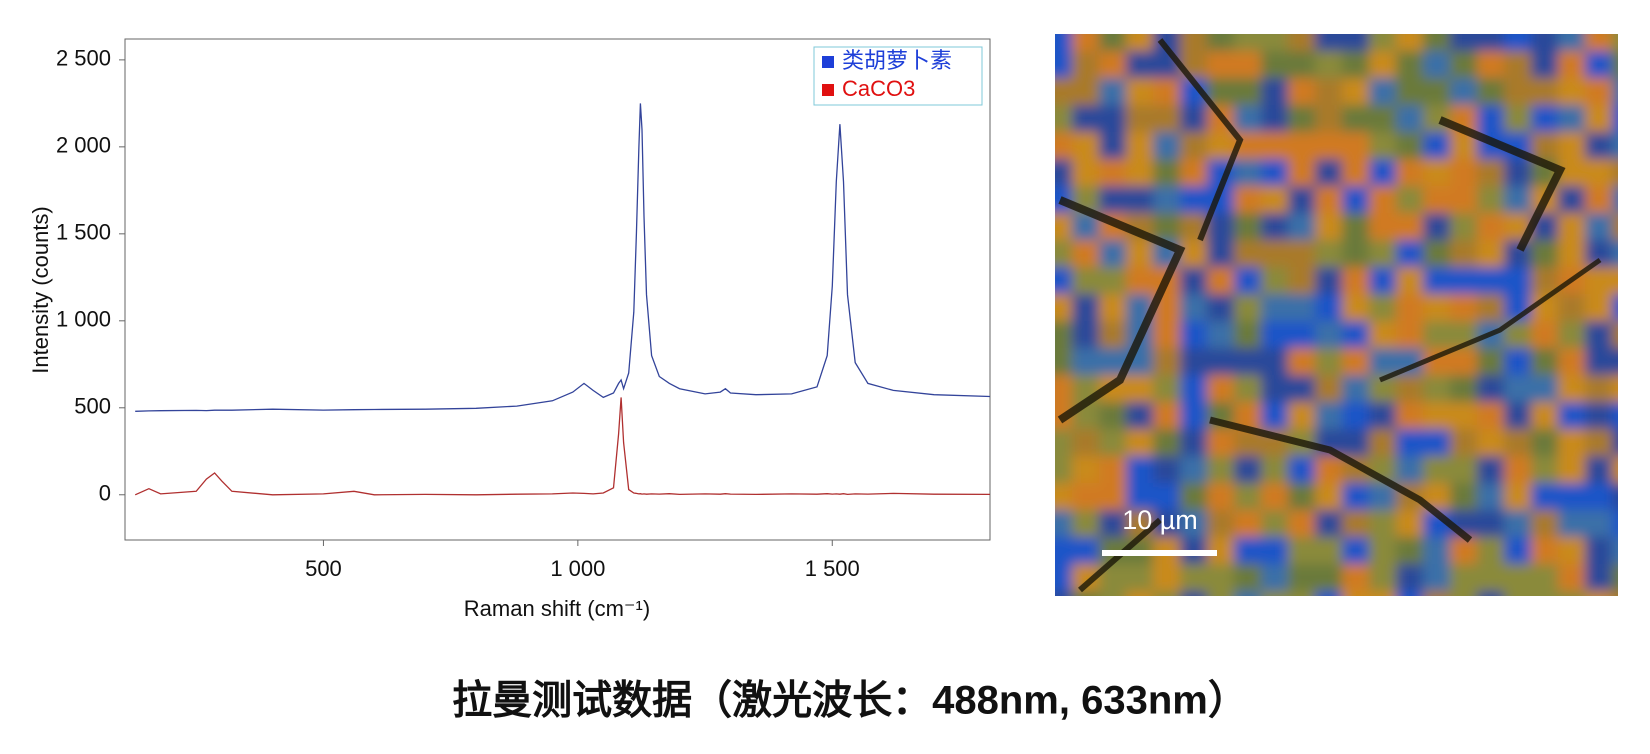 The height and width of the screenshot is (754, 1650). I want to click on x-tick-label: 1 000, so click(577, 568).